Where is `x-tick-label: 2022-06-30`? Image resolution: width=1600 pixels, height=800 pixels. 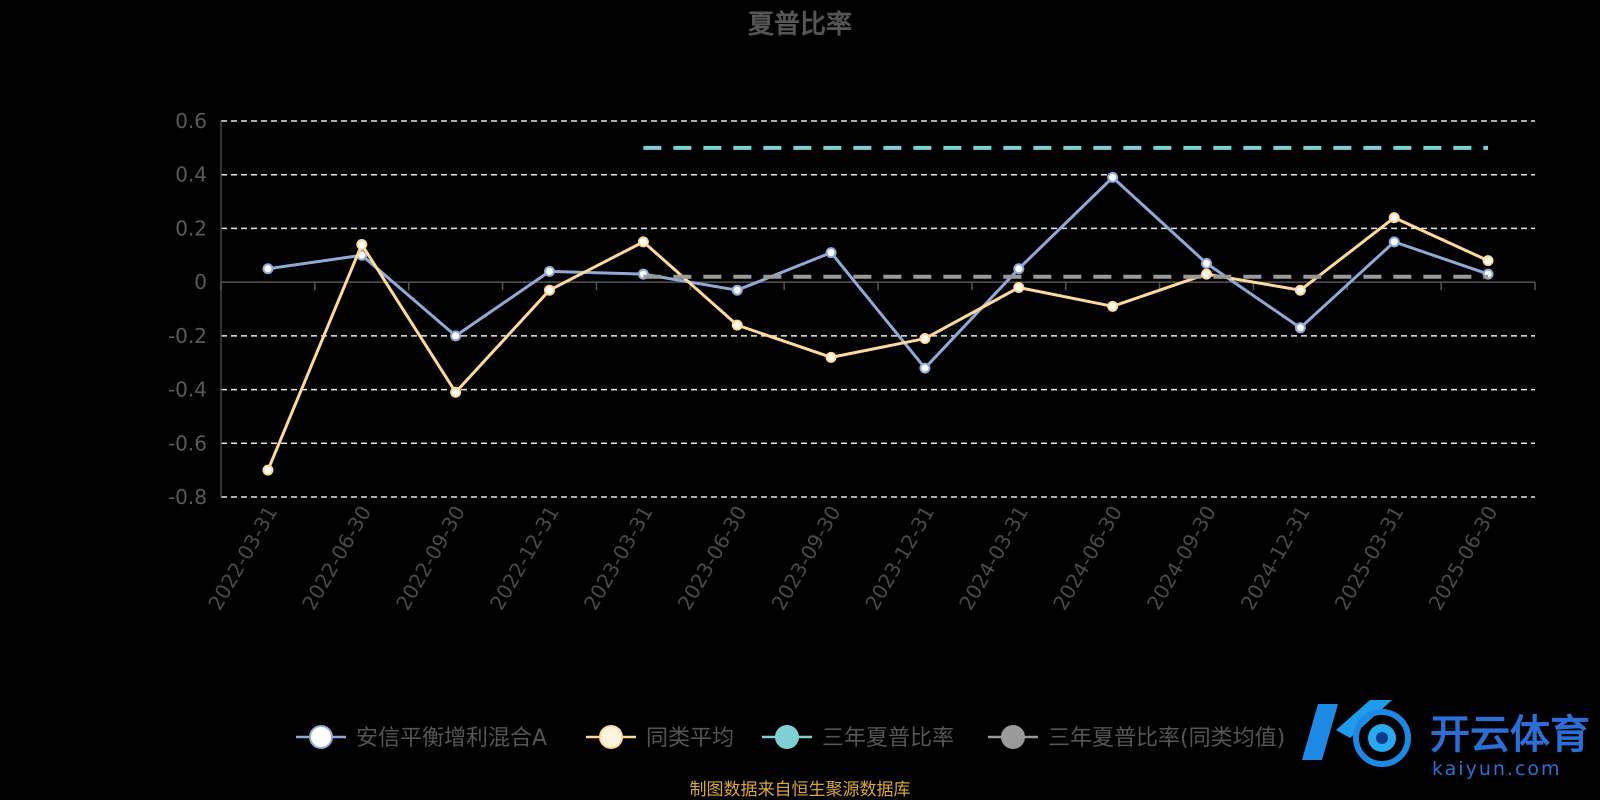
x-tick-label: 2022-06-30 is located at coordinates (336, 558).